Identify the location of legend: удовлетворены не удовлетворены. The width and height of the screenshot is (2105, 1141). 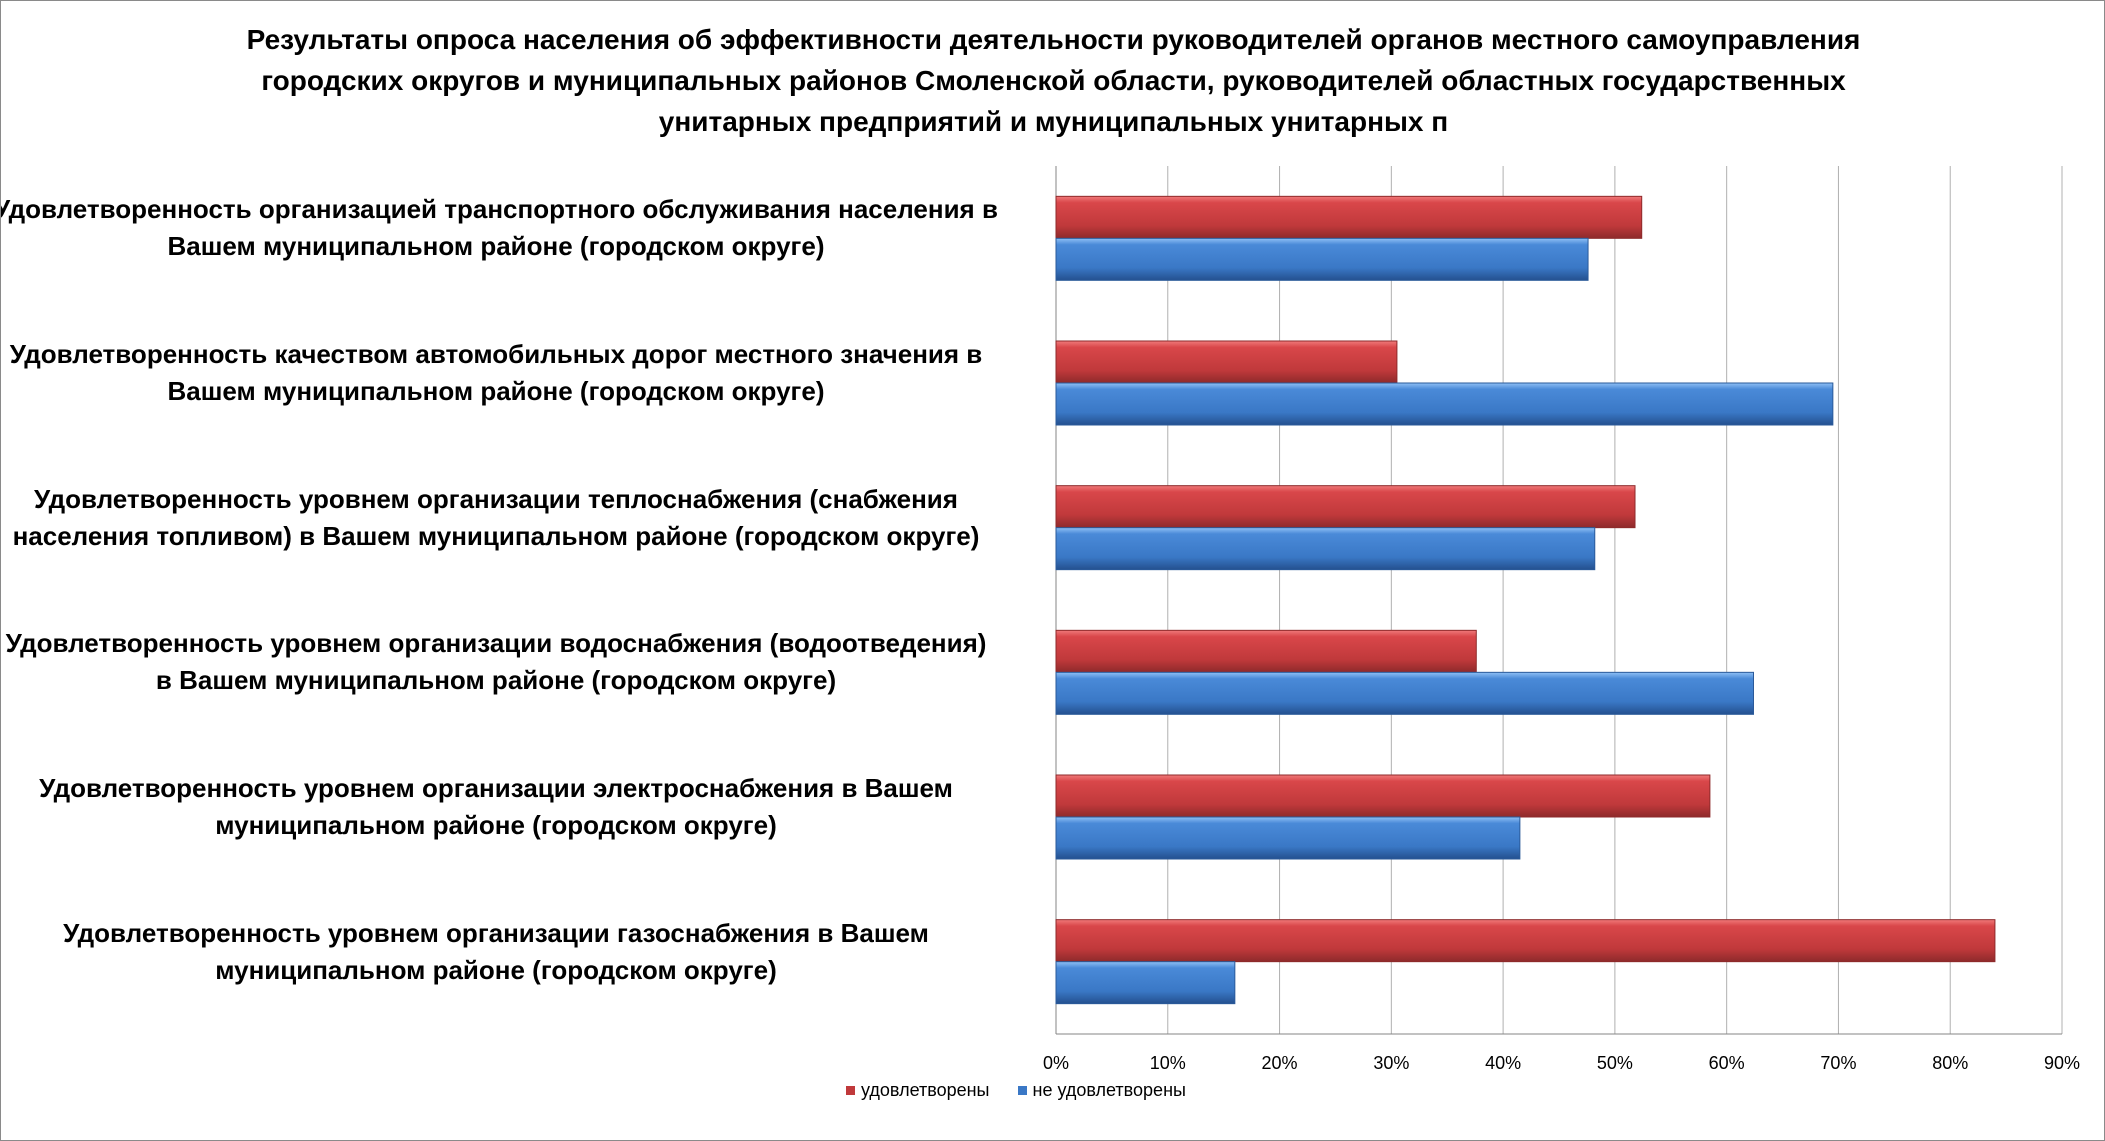
(1016, 1090).